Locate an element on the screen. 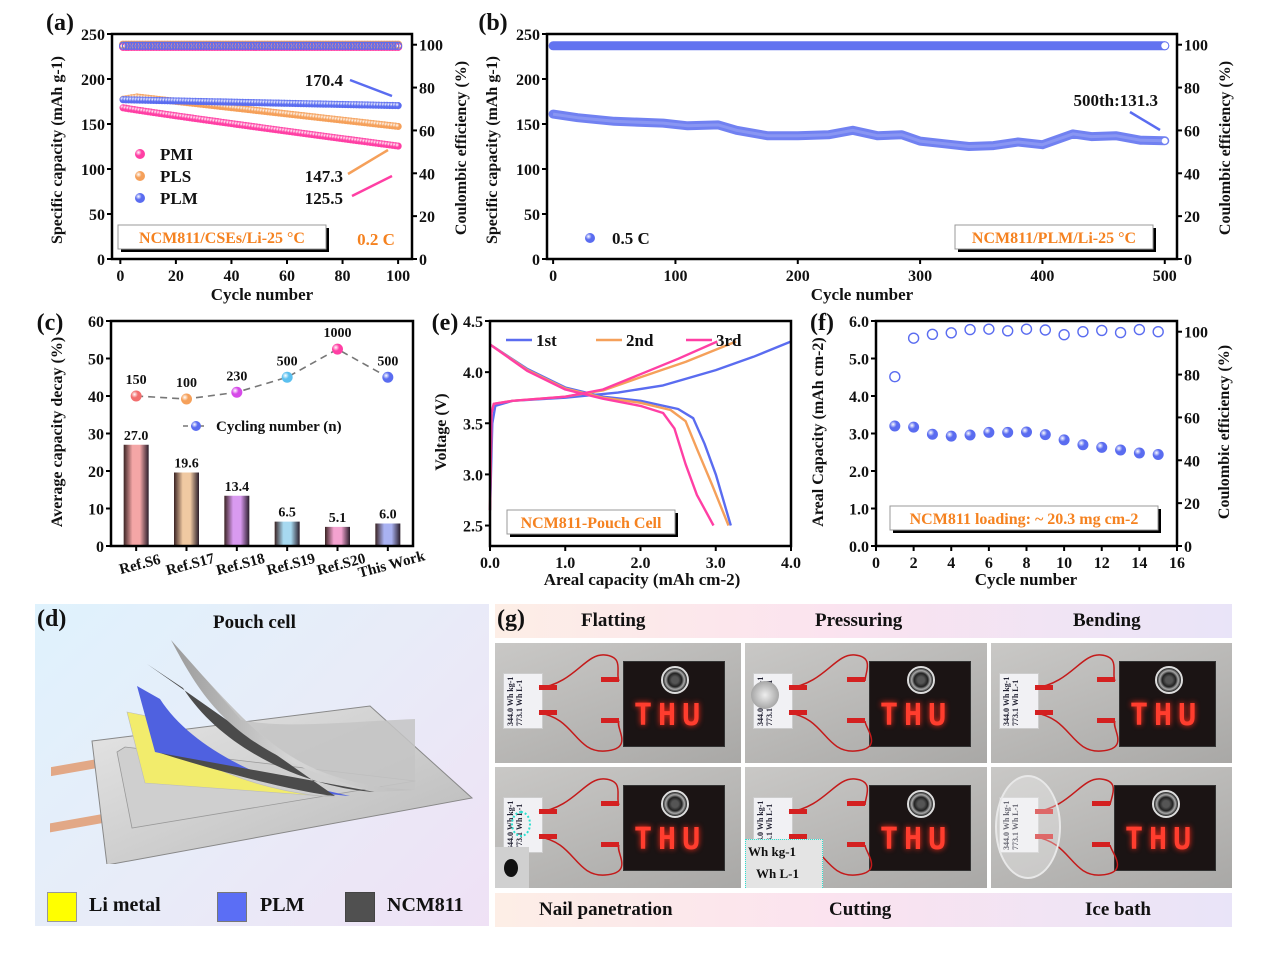  b-x-tick-label: 100 is located at coordinates (675, 276).